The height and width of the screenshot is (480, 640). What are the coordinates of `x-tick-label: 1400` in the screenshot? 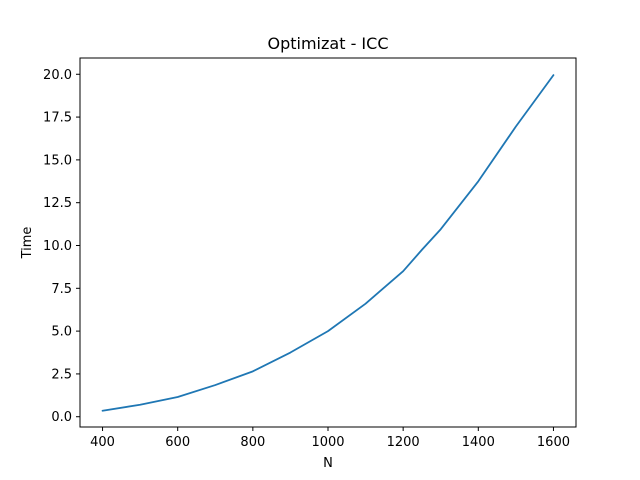 It's located at (478, 442).